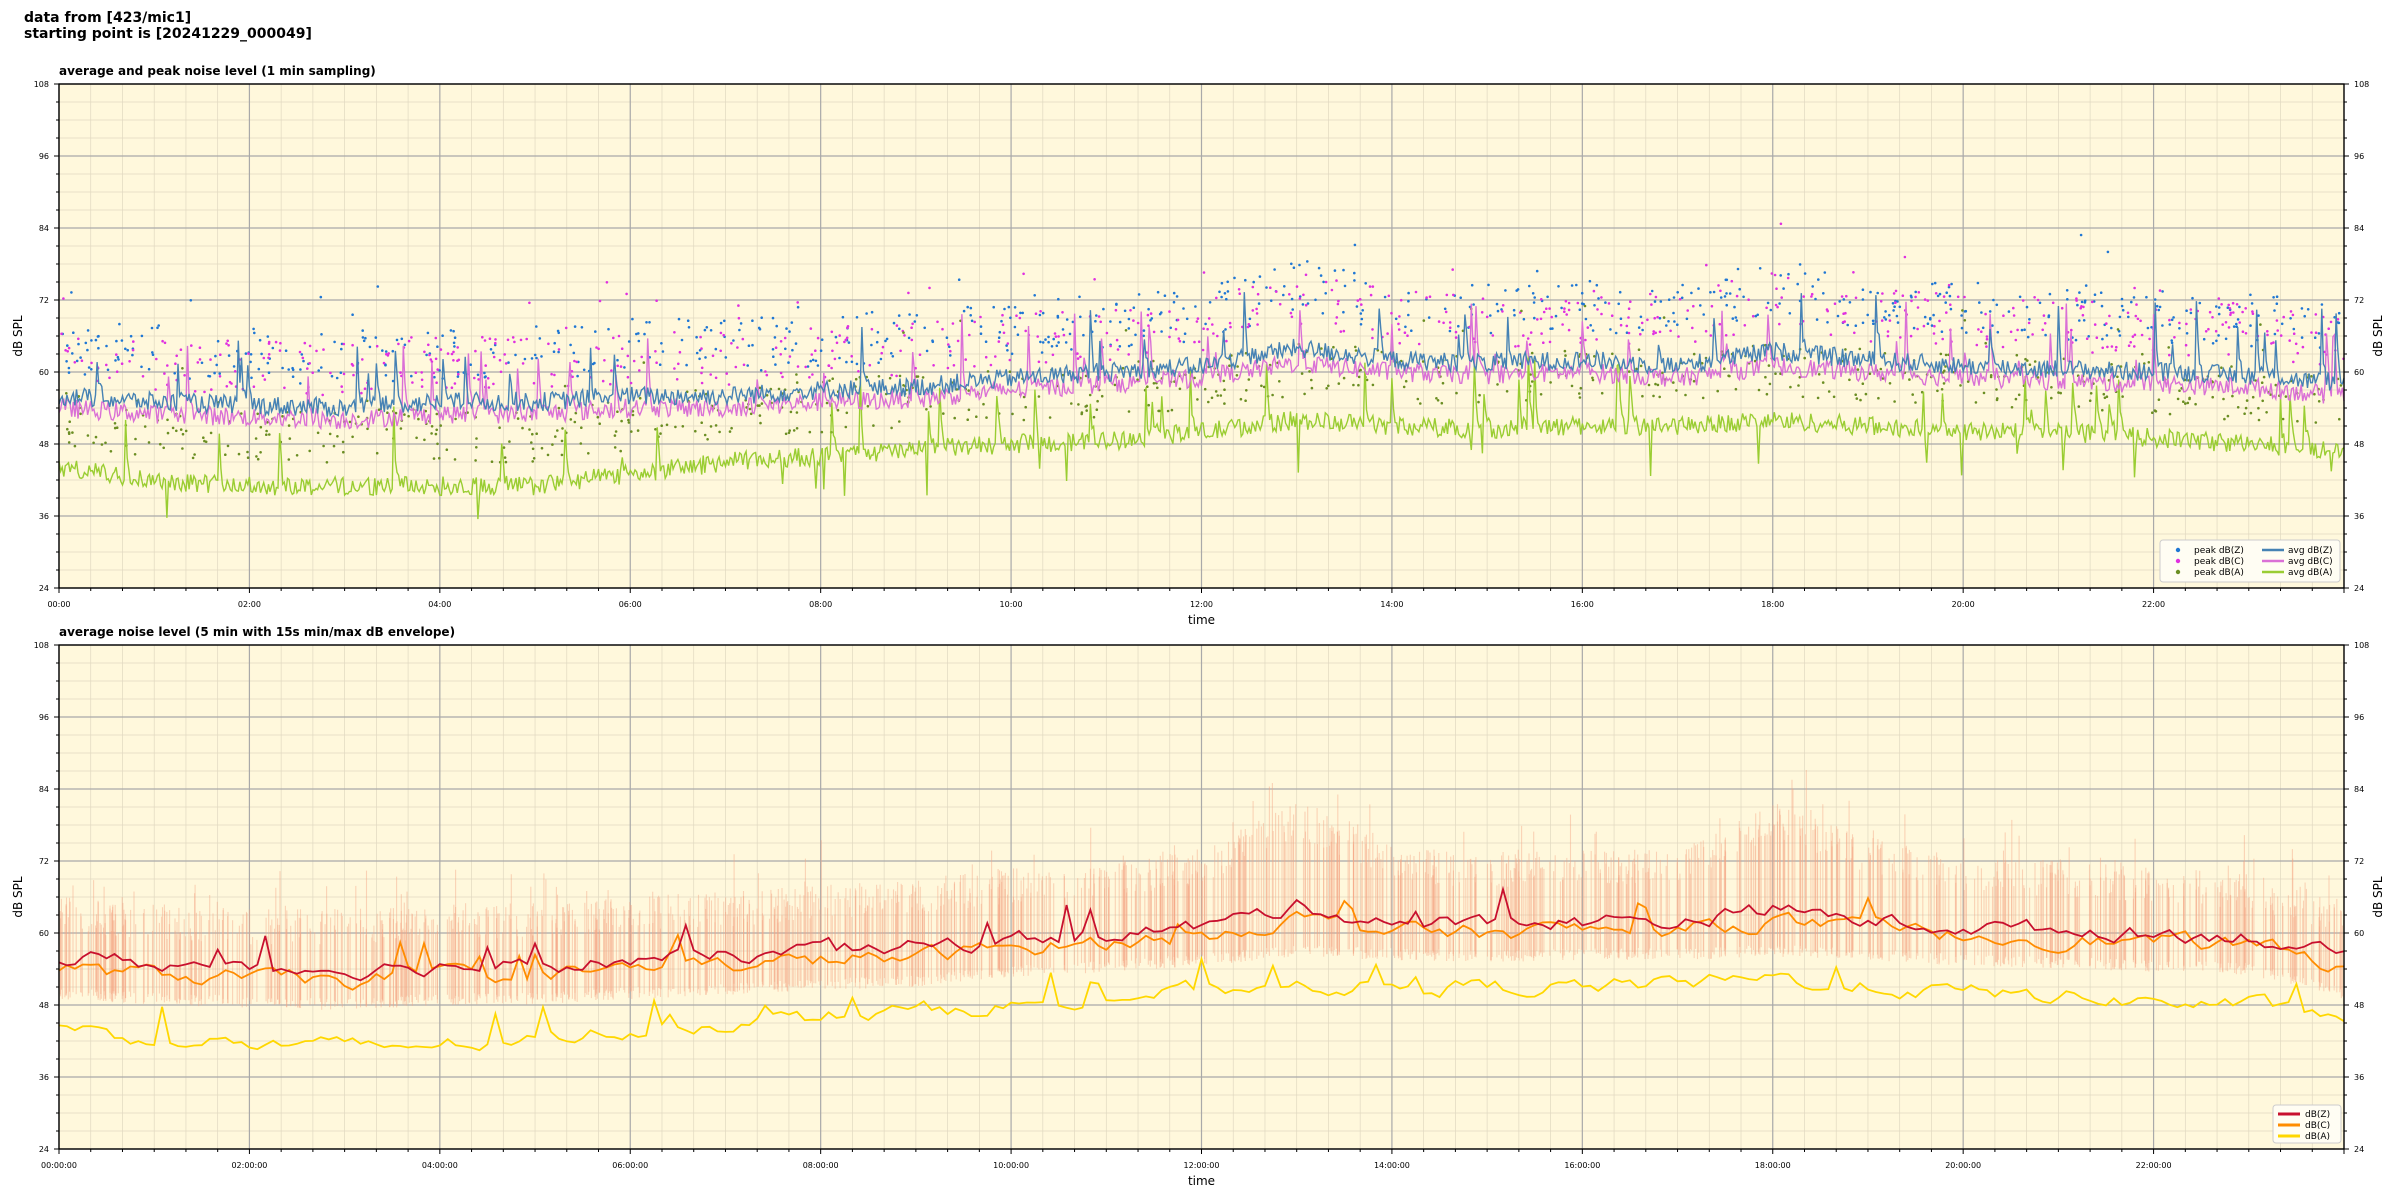 Image resolution: width=2400 pixels, height=1200 pixels. I want to click on y-tick-label: 60, so click(2359, 933).